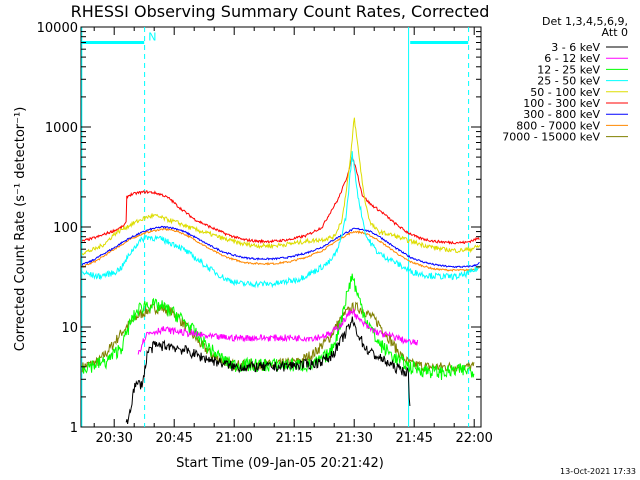 The height and width of the screenshot is (480, 640). What do you see at coordinates (572, 58) in the screenshot?
I see `legend-entry-label: 6 - 12 keV` at bounding box center [572, 58].